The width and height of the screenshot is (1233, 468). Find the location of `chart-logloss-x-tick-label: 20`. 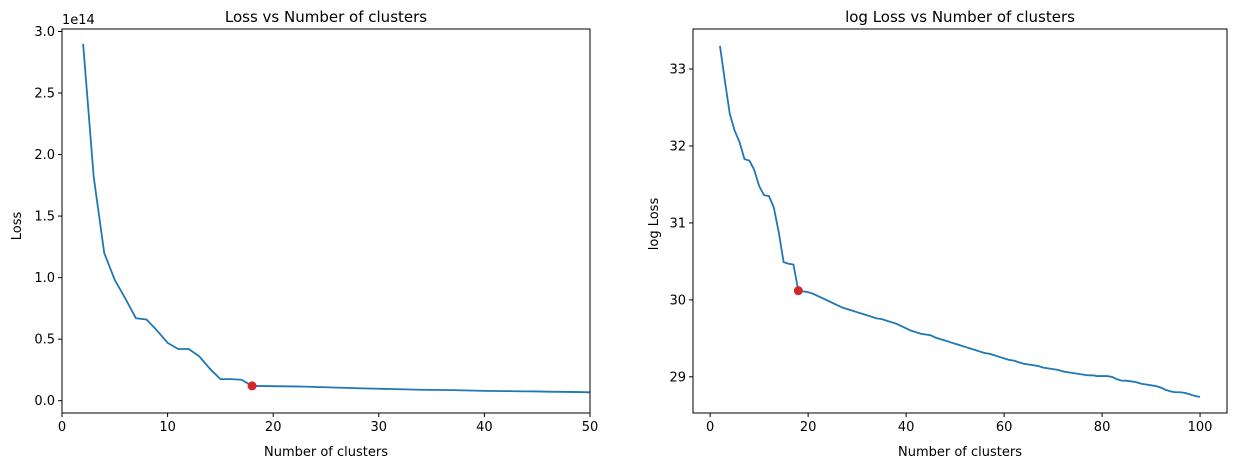

chart-logloss-x-tick-label: 20 is located at coordinates (808, 427).